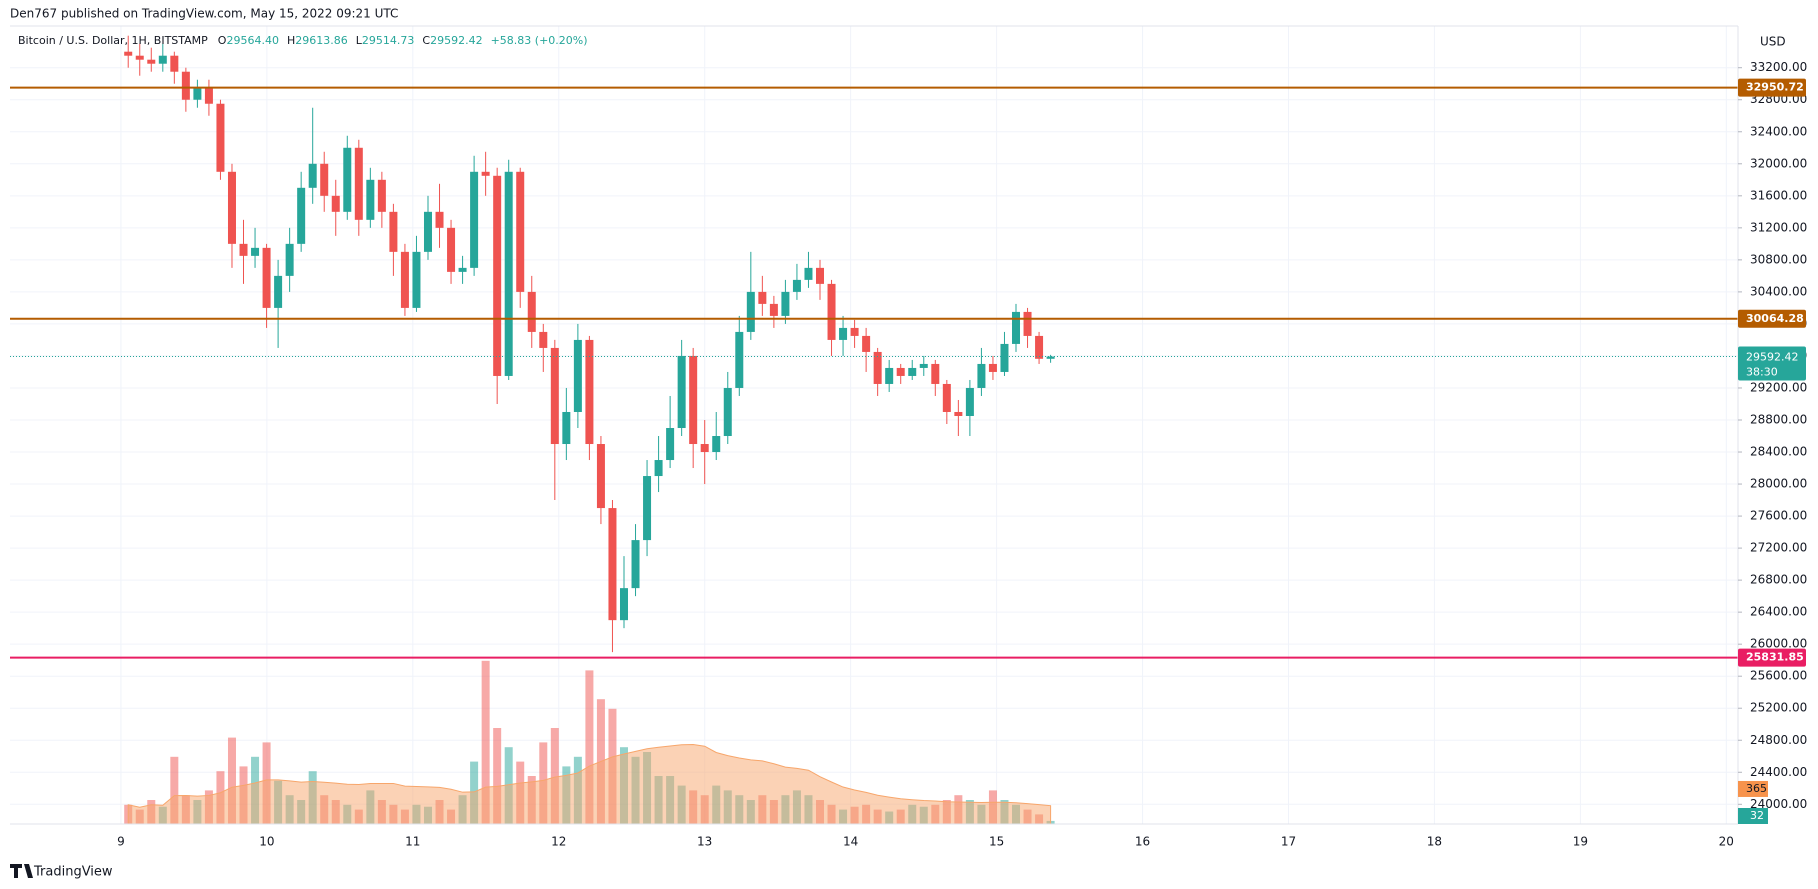 This screenshot has width=1818, height=889. I want to click on y-tick-label: 29200.00, so click(1778, 387).